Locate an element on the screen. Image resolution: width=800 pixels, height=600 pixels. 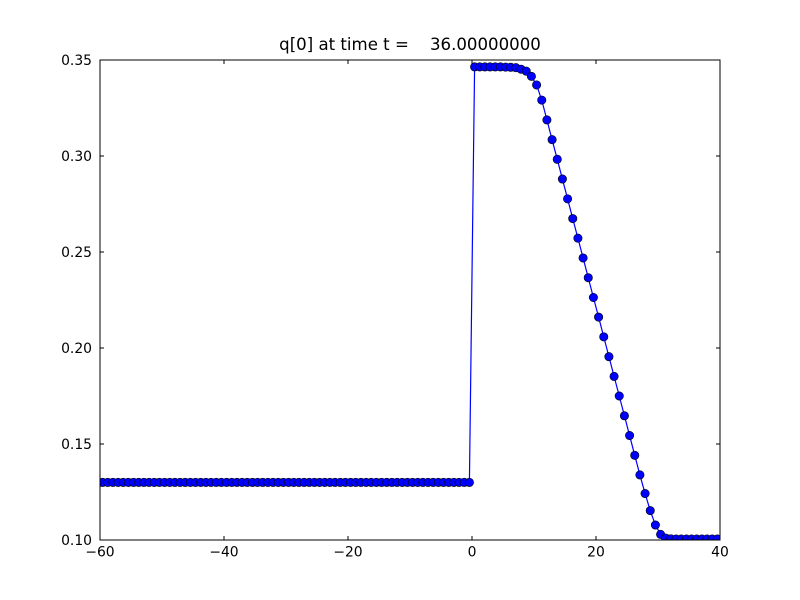
x-tick-label: 40 is located at coordinates (720, 553).